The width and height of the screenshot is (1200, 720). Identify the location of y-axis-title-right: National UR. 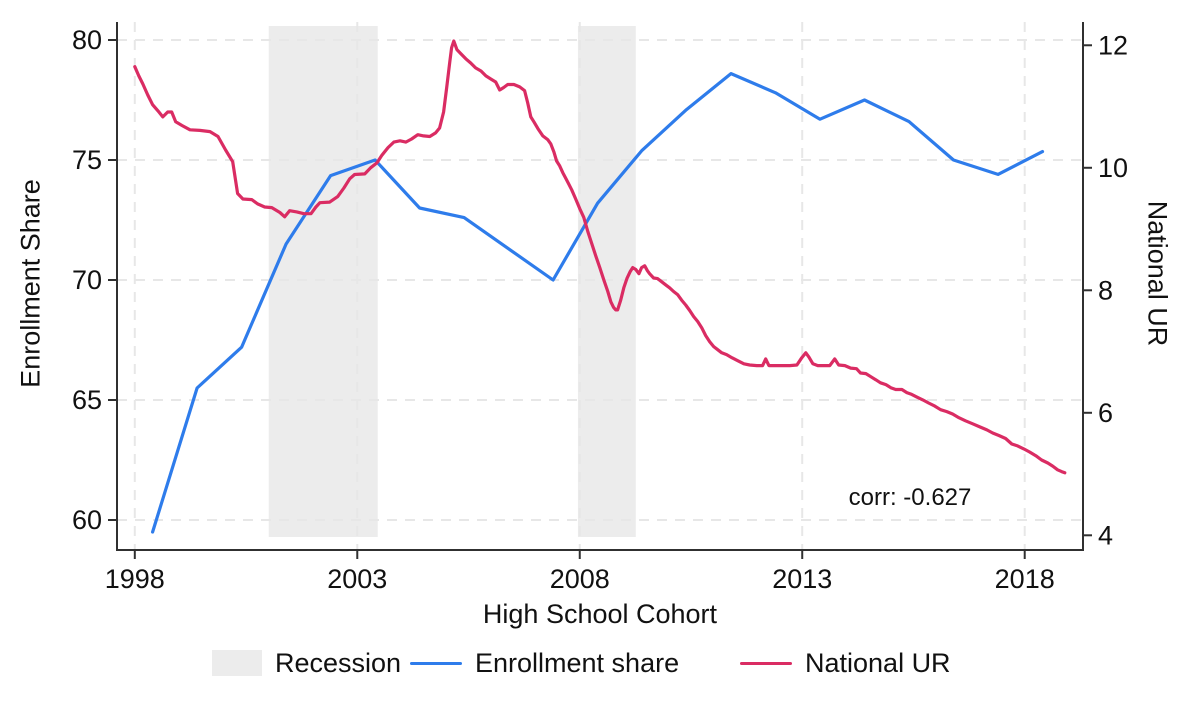
(1157, 273).